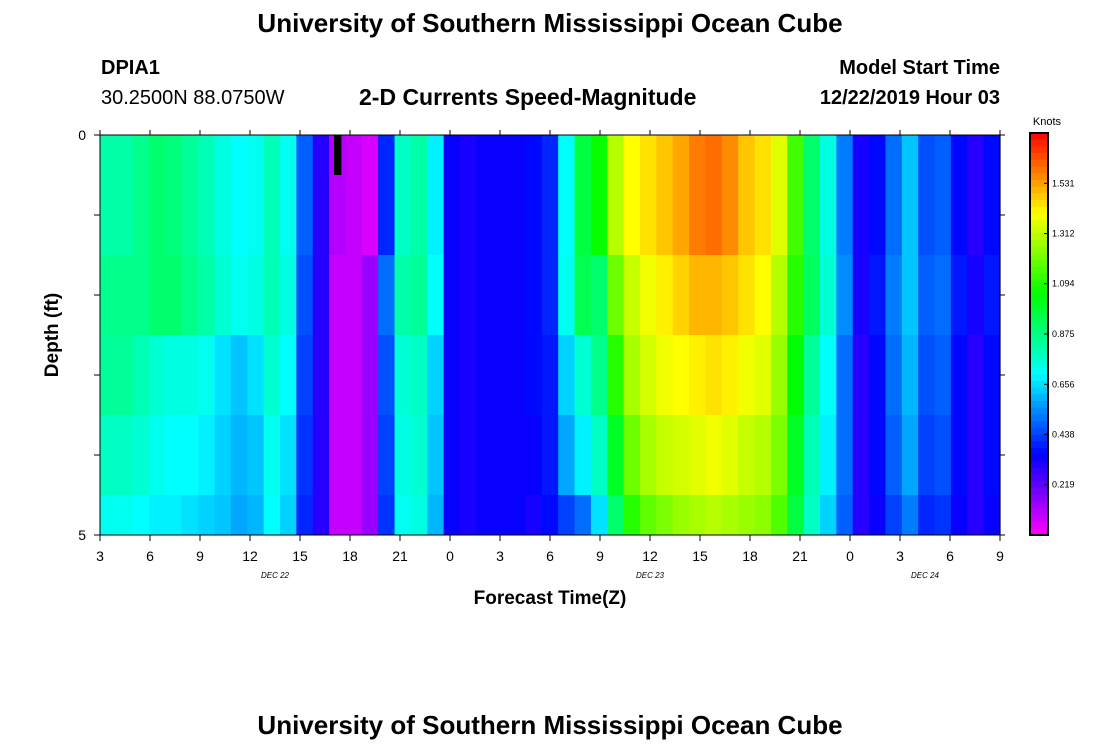 The height and width of the screenshot is (750, 1100). I want to click on station-coordinates: 30.2500N 88.0750W, so click(193, 98).